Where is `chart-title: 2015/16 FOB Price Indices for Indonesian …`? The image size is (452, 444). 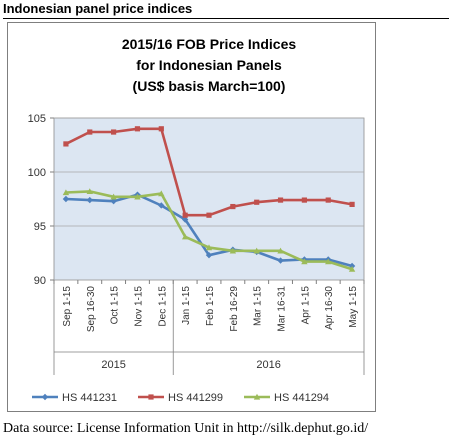
chart-title: 2015/16 FOB Price Indices for Indonesian … is located at coordinates (209, 65).